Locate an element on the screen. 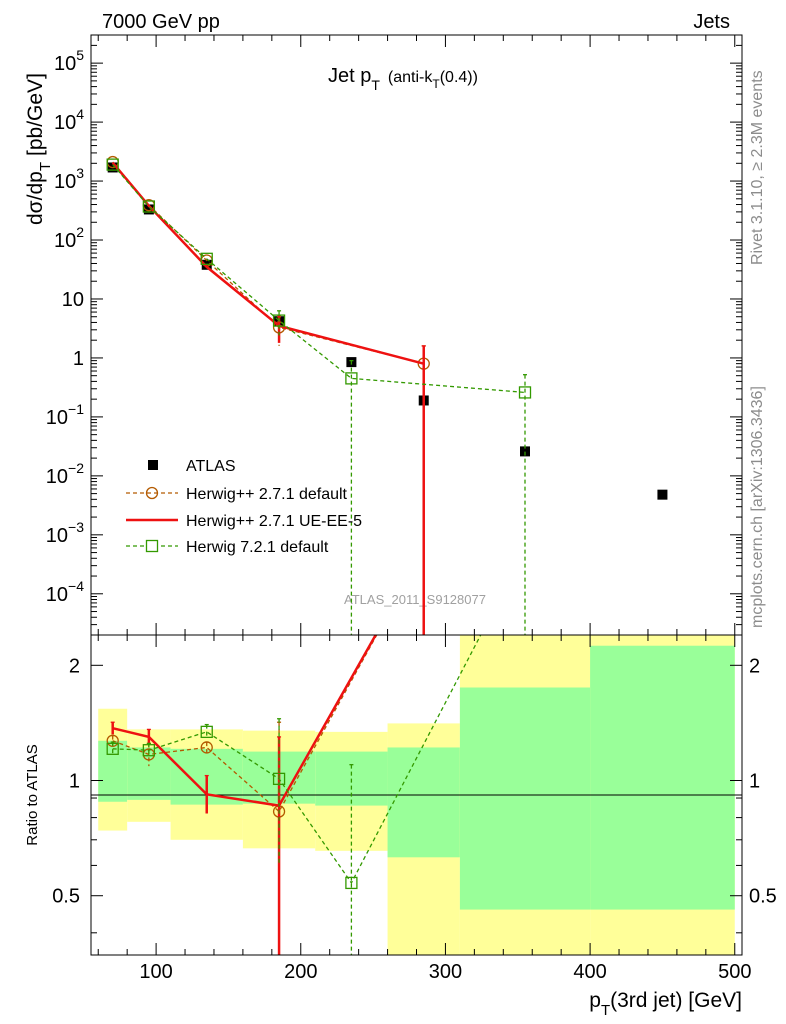 The height and width of the screenshot is (1024, 786). y-tick-label-ratio-right: 1 is located at coordinates (754, 782).